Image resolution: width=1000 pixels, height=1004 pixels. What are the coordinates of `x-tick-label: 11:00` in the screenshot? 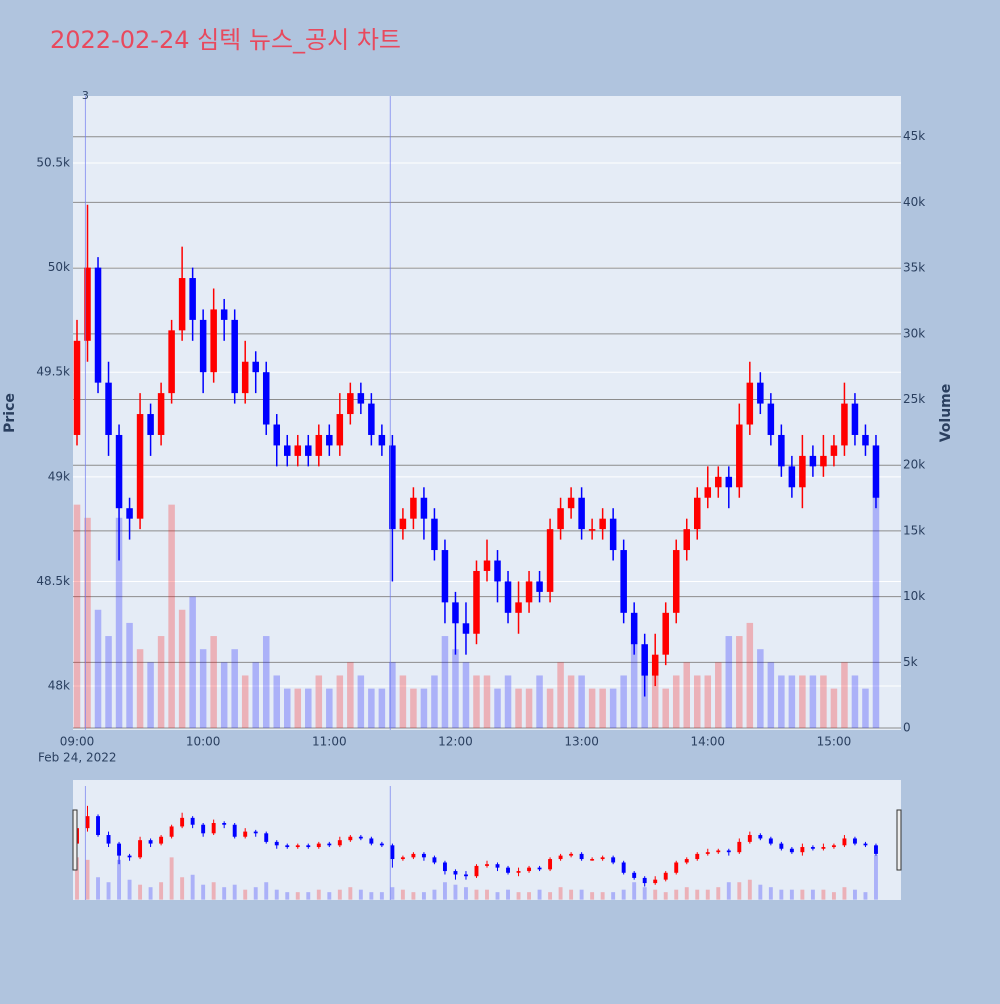 It's located at (329, 742).